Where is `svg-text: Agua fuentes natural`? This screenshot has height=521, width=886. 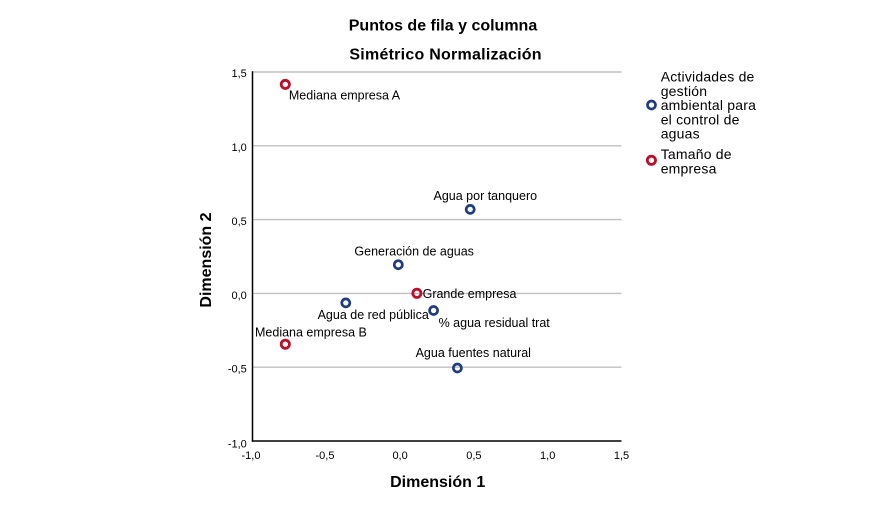
svg-text: Agua fuentes natural is located at coordinates (473, 353).